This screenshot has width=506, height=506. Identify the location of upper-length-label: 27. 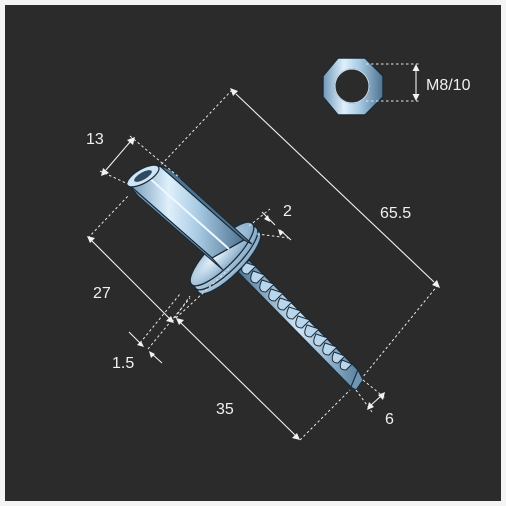
(102, 293).